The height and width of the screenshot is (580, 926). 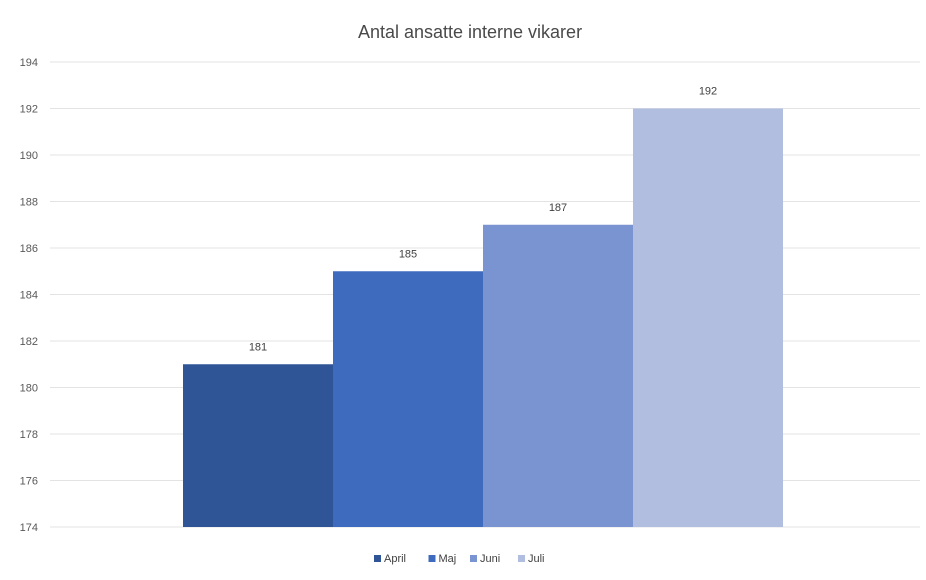 I want to click on y-tick-label: 180, so click(x=29, y=389).